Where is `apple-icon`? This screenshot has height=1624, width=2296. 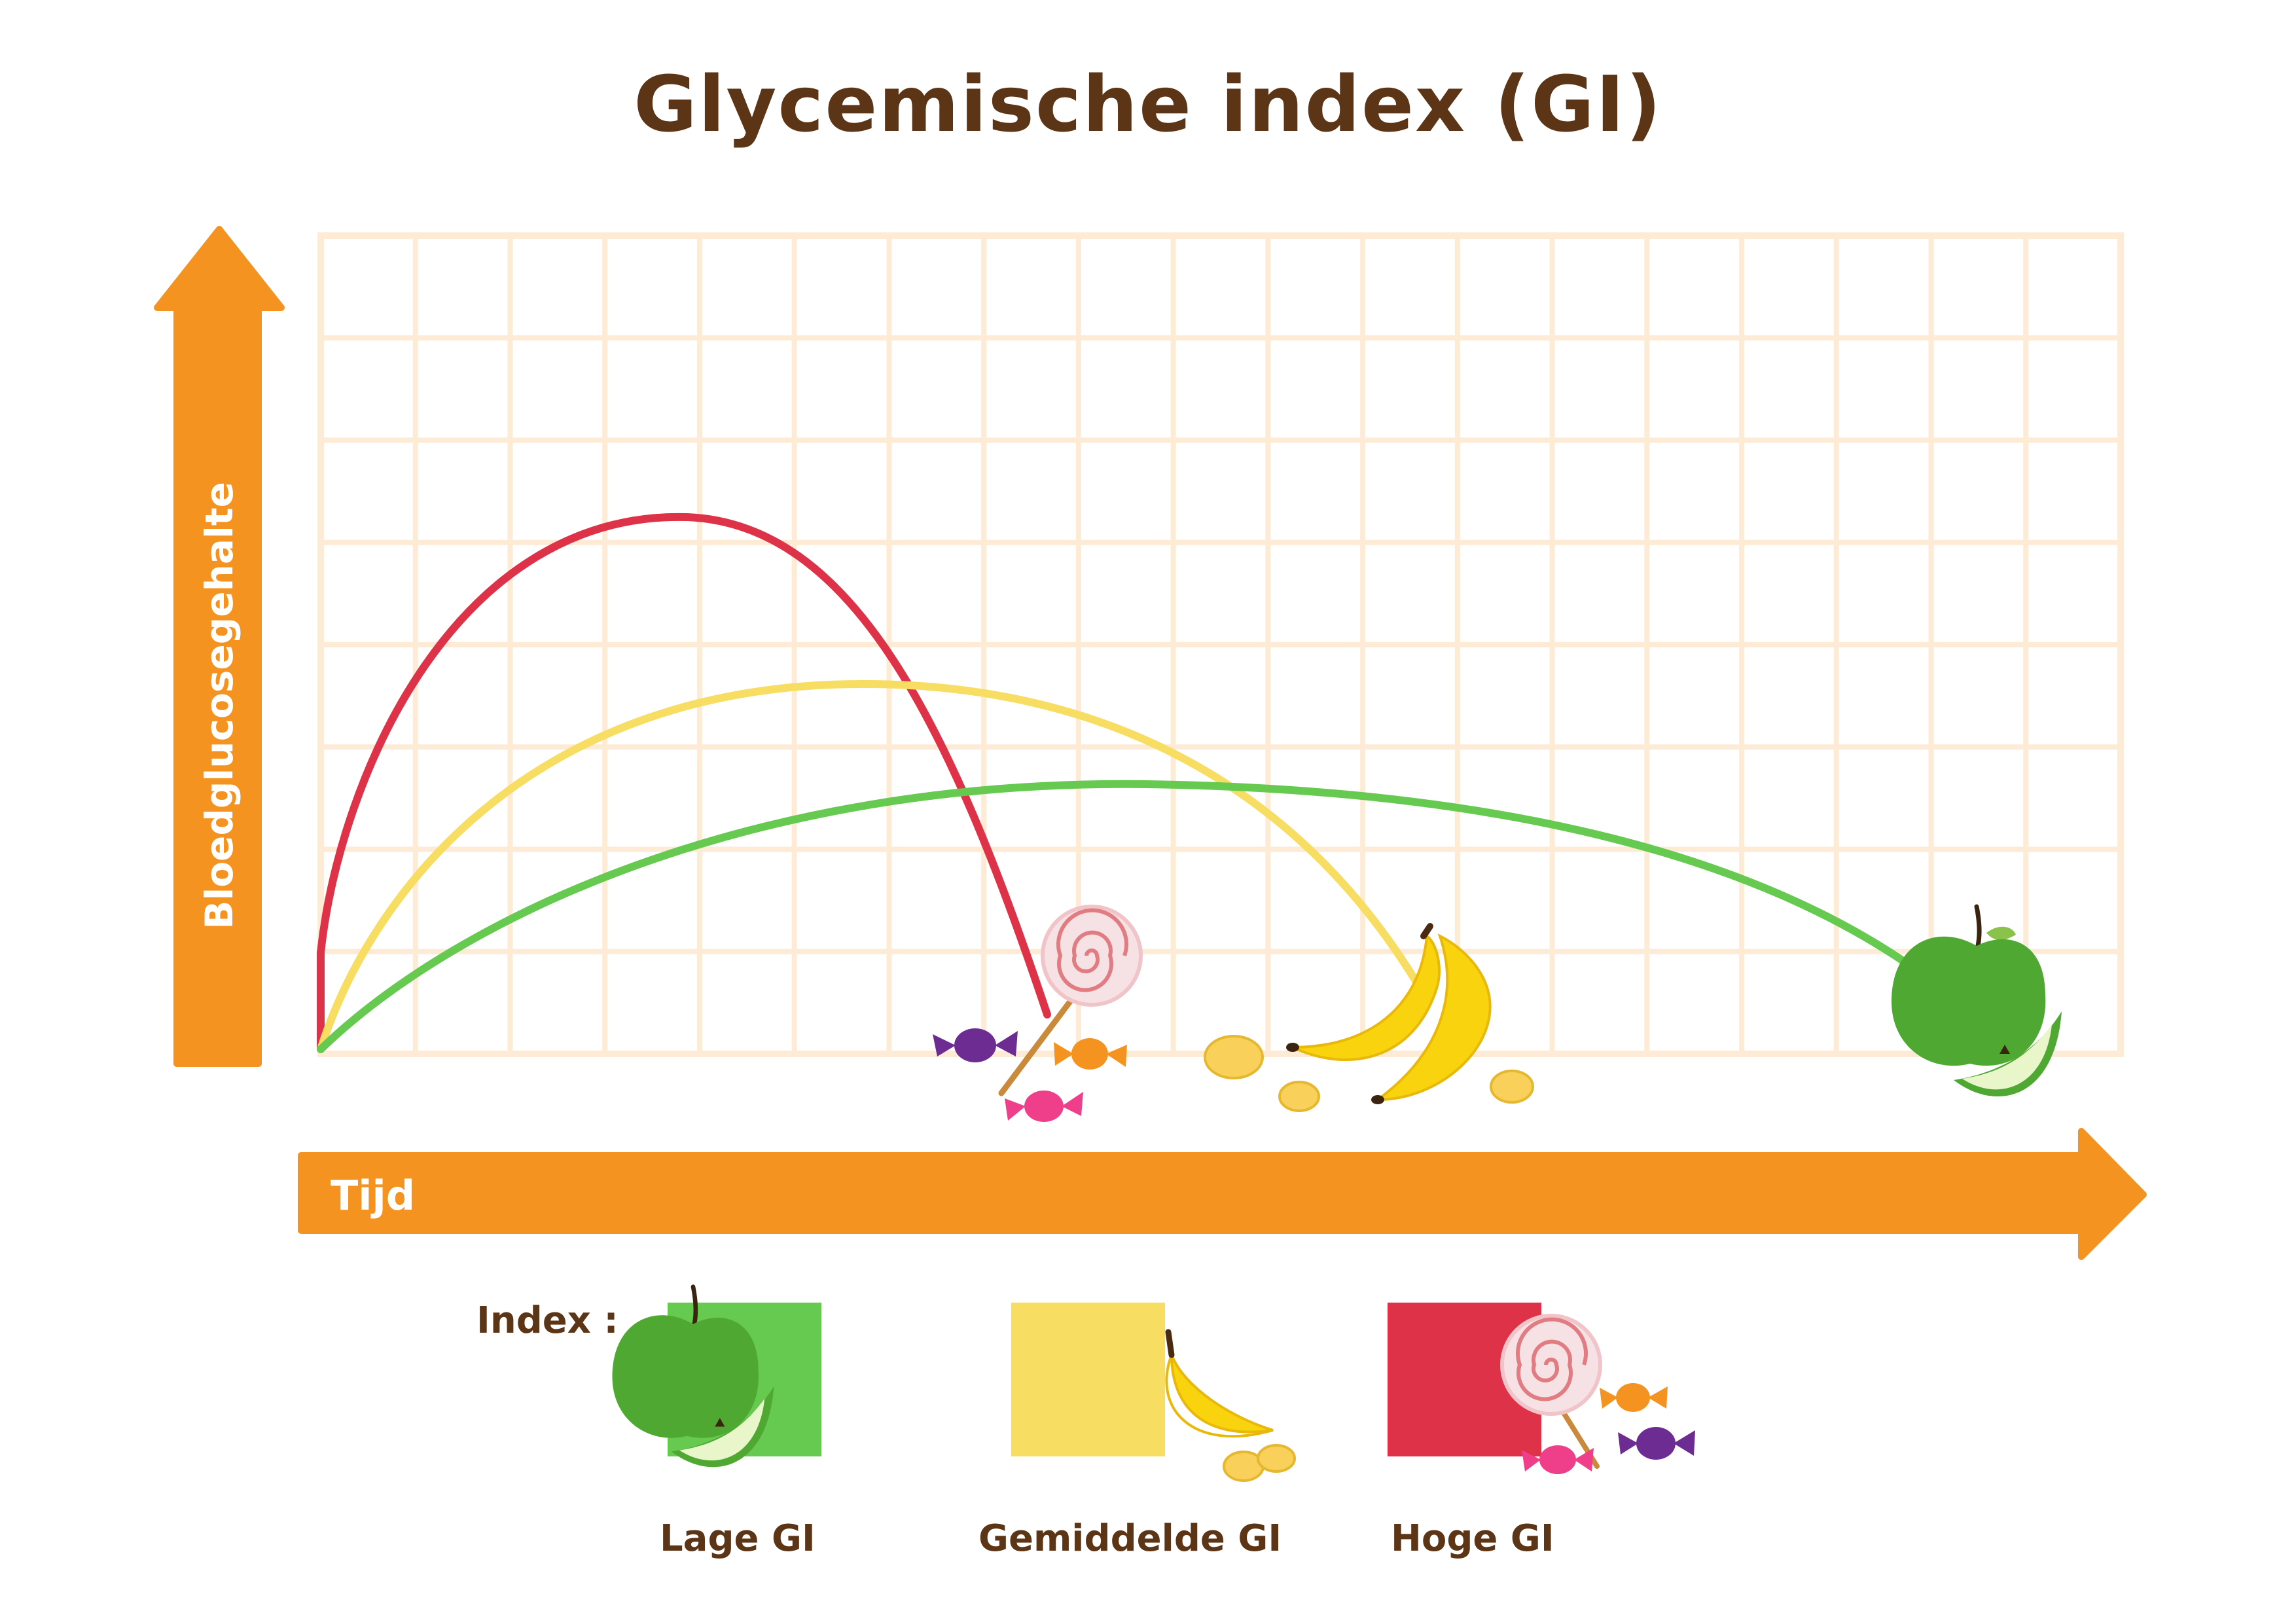
apple-icon is located at coordinates (1977, 1000).